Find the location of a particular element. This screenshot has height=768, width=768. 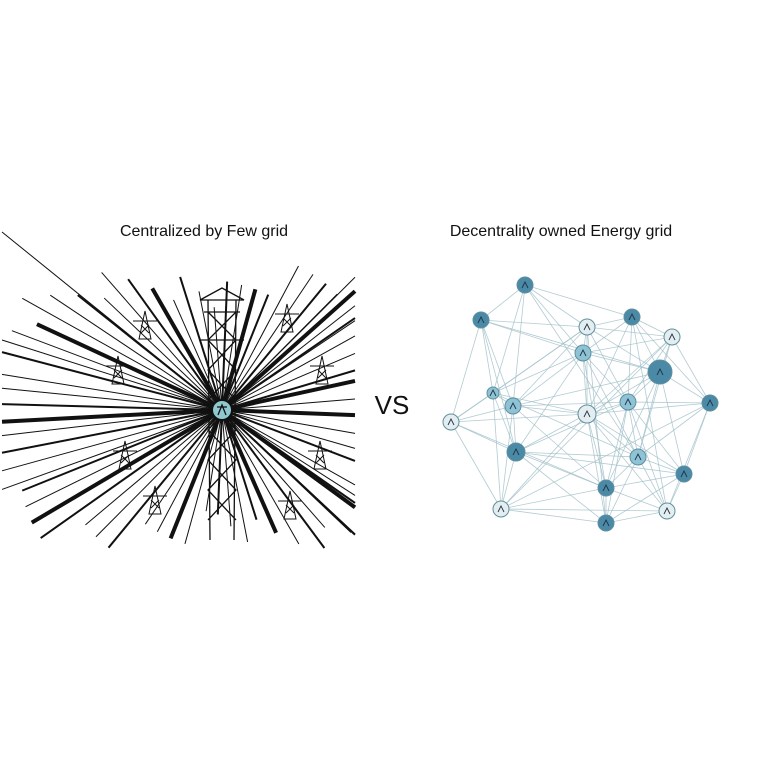

hub is located at coordinates (222, 410).